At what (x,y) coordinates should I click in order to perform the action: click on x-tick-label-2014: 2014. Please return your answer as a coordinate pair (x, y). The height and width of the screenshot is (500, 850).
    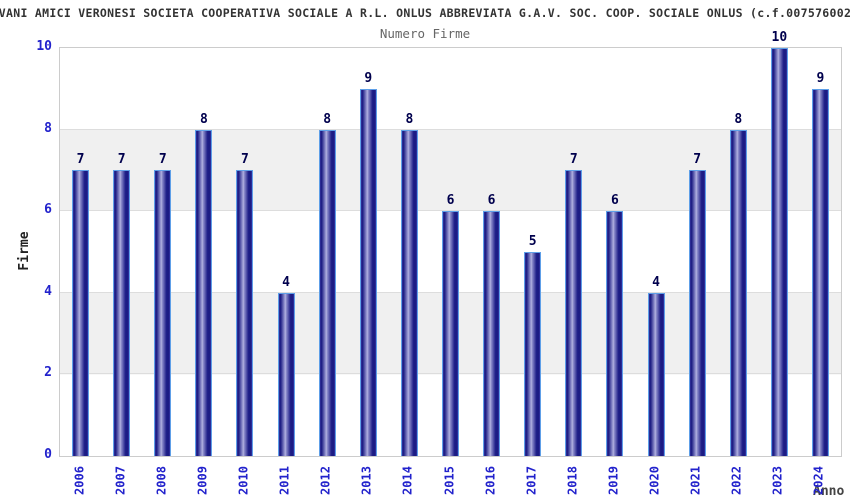
    Looking at the image, I should click on (407, 480).